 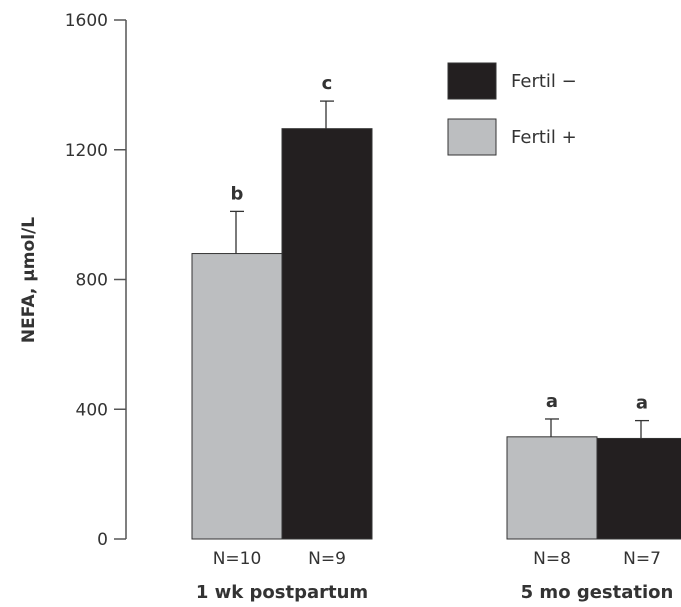 What do you see at coordinates (552, 559) in the screenshot?
I see `n-label: N=8` at bounding box center [552, 559].